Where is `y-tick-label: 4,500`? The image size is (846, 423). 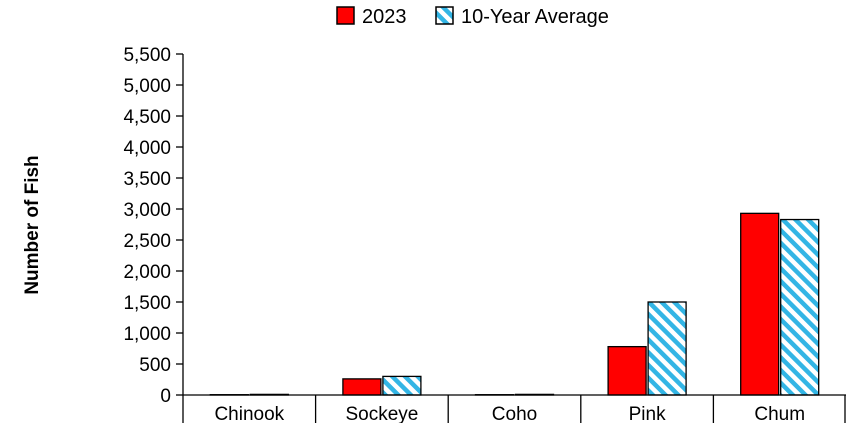
y-tick-label: 4,500 is located at coordinates (147, 117).